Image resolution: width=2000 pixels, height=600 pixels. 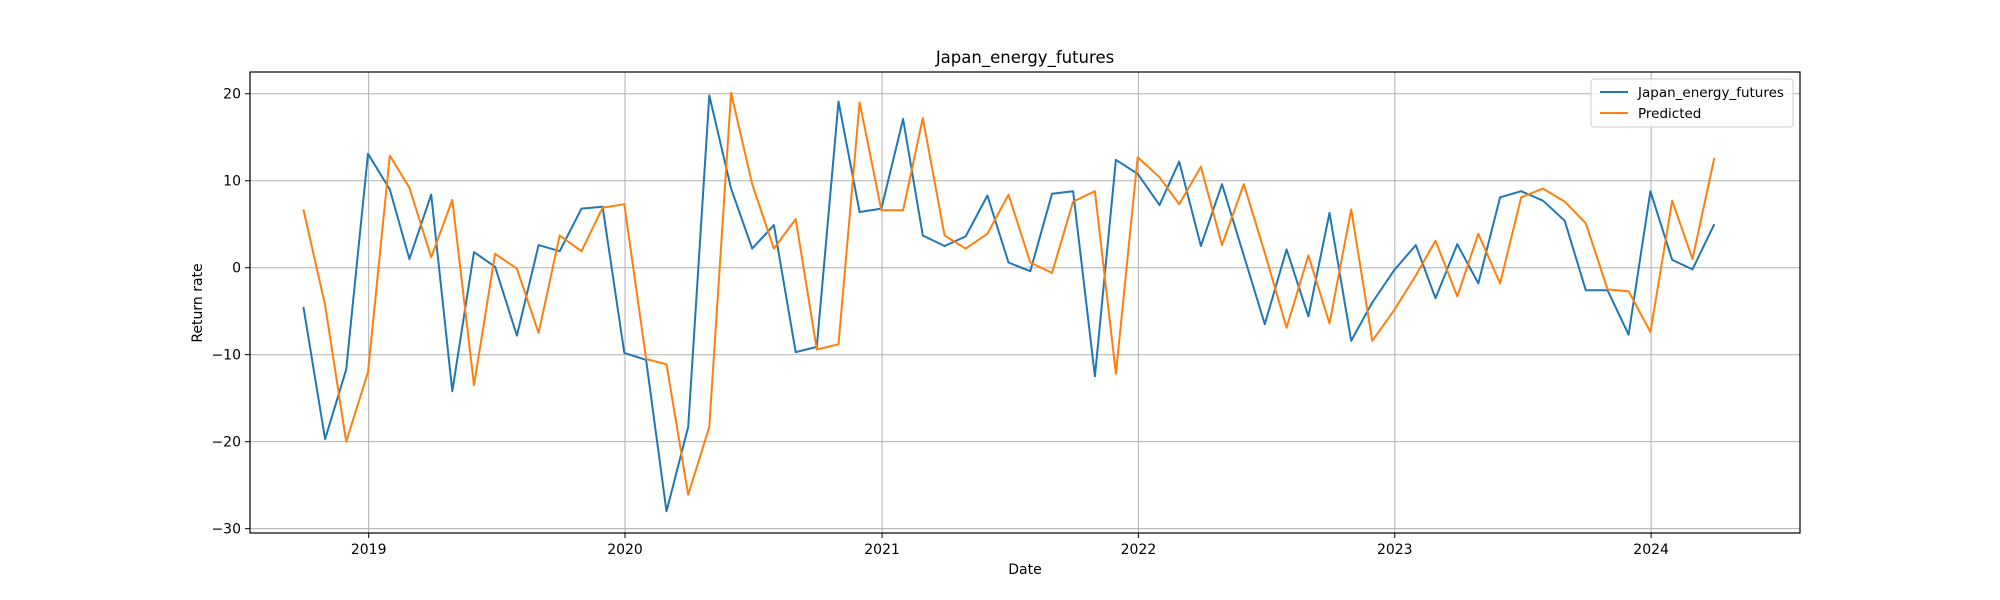 What do you see at coordinates (232, 95) in the screenshot?
I see `y-tick-label: 20` at bounding box center [232, 95].